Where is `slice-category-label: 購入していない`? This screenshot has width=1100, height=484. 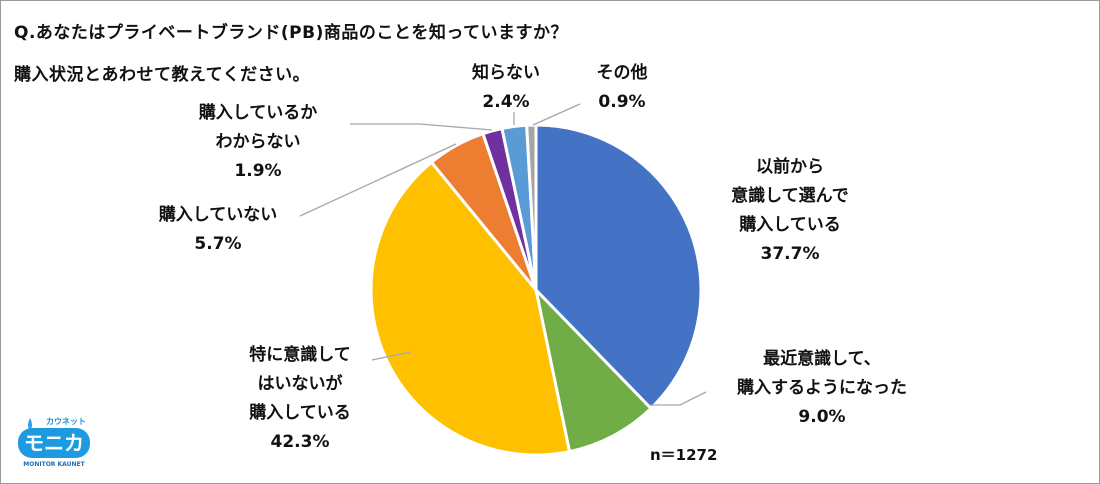 slice-category-label: 購入していない is located at coordinates (218, 214).